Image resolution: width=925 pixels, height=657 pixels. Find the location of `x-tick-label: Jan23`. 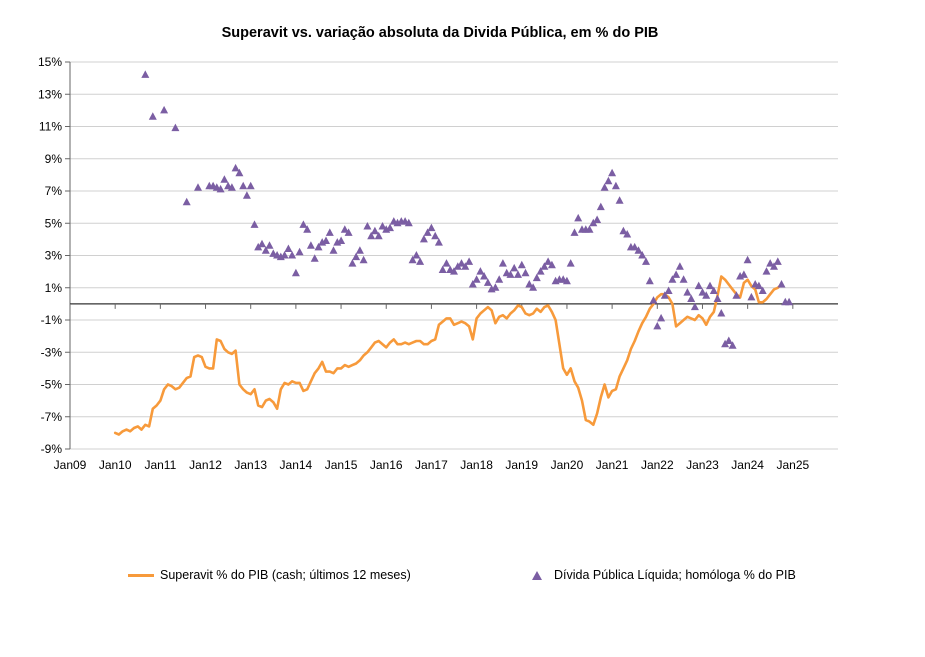

x-tick-label: Jan23 is located at coordinates (702, 465).